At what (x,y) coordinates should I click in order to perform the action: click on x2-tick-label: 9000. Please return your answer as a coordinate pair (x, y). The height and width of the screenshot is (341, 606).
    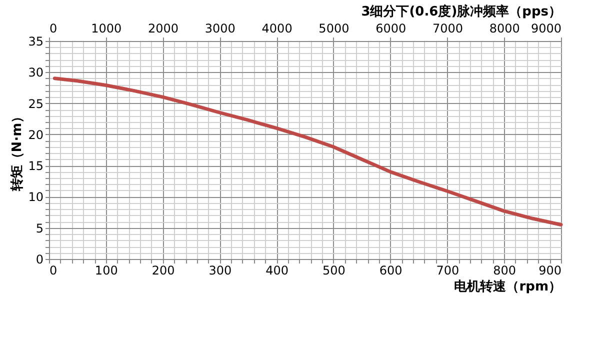
    Looking at the image, I should click on (546, 29).